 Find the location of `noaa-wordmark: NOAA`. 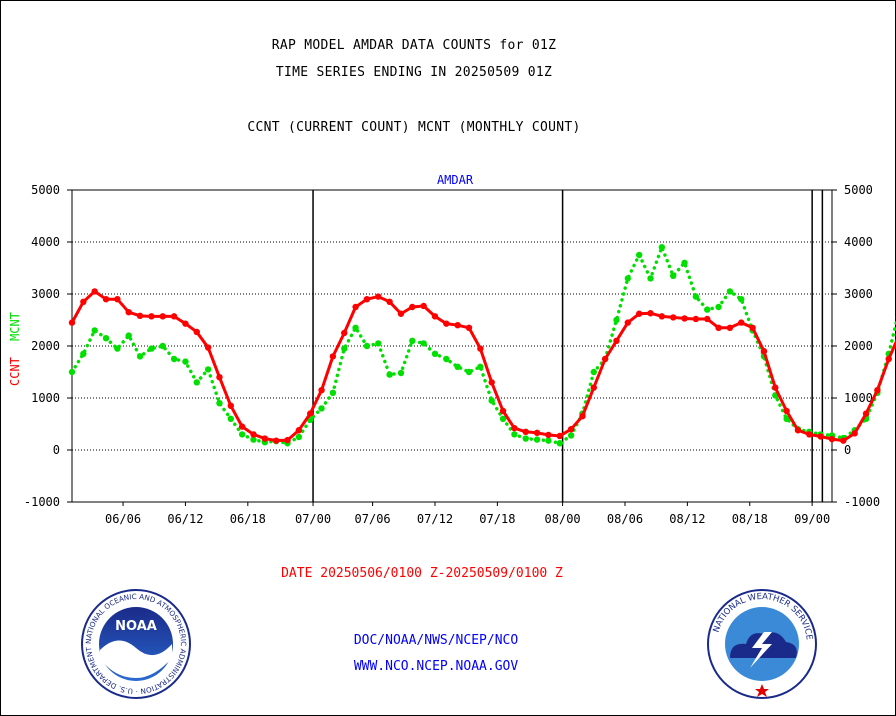

noaa-wordmark: NOAA is located at coordinates (136, 626).